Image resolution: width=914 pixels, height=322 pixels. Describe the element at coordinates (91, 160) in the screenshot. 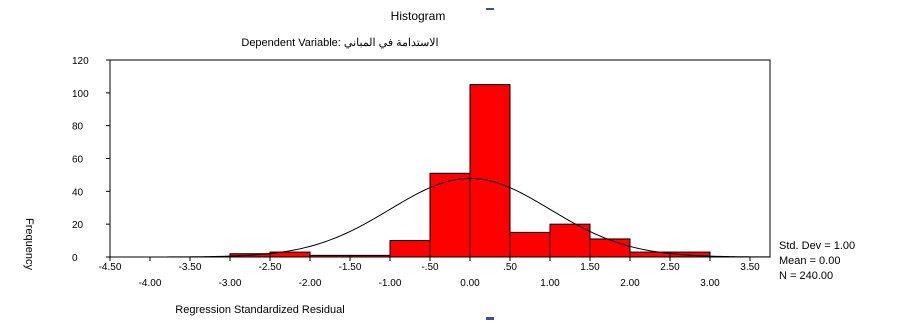

I see `y-axis: 0 20 40 60 80 100 120` at that location.